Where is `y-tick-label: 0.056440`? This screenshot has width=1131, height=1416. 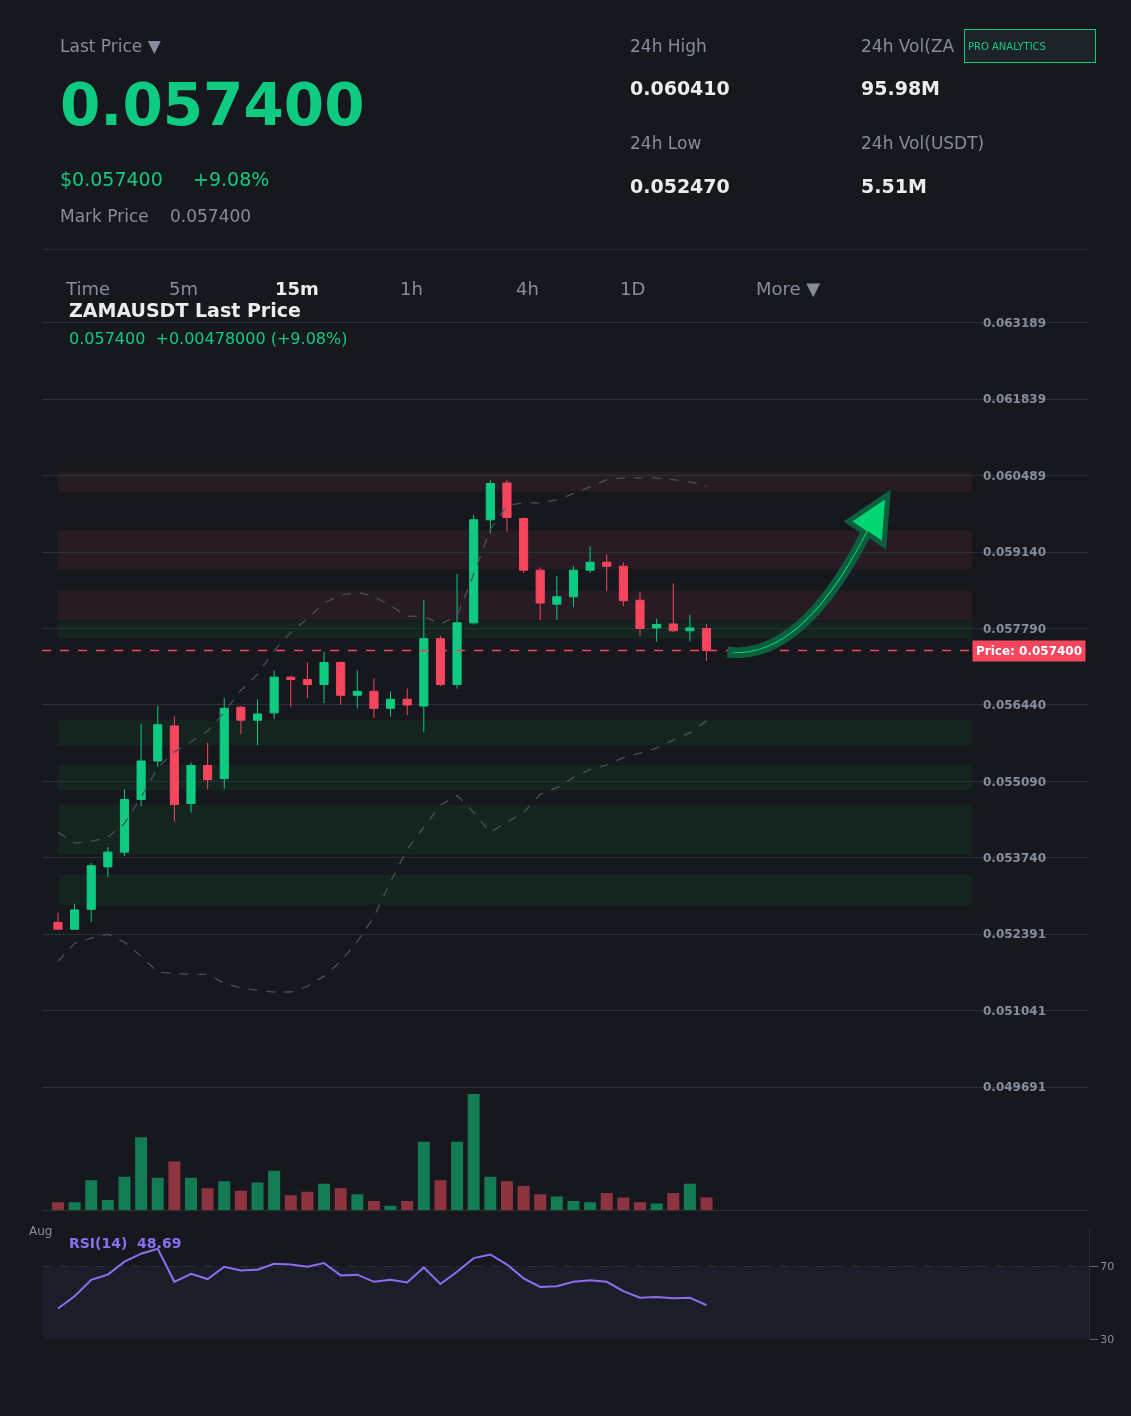 y-tick-label: 0.056440 is located at coordinates (1014, 705).